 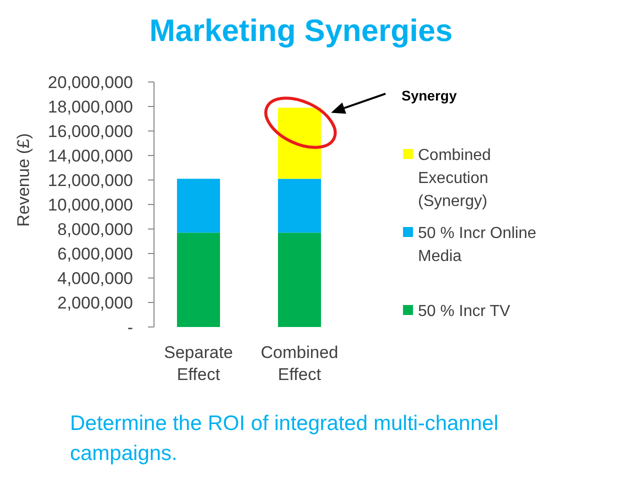 I want to click on y-tick-label: 2,000,000, so click(x=95, y=302).